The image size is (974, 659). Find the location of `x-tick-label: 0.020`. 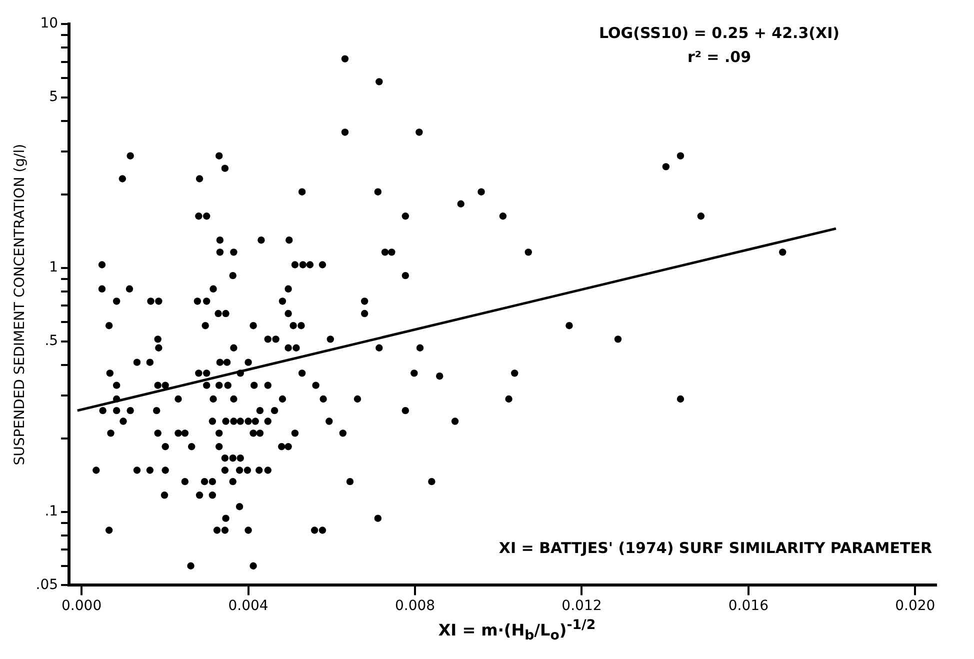

x-tick-label: 0.020 is located at coordinates (915, 606).